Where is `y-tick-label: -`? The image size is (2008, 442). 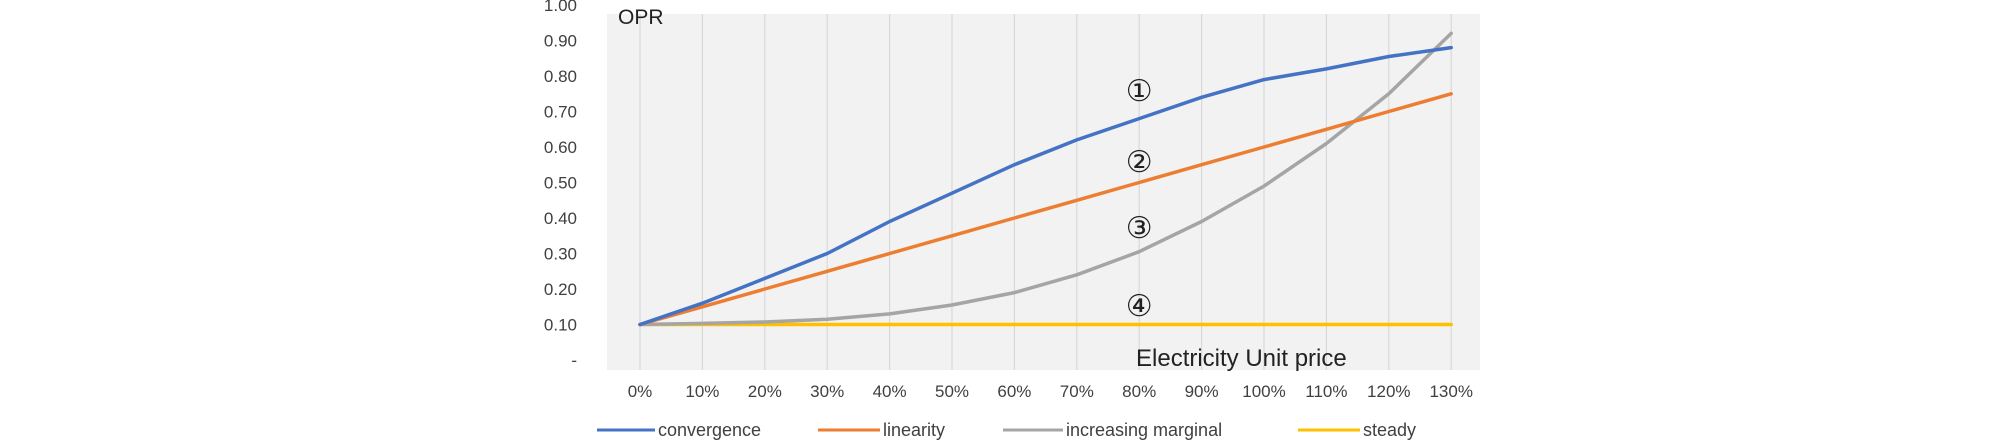 y-tick-label: - is located at coordinates (574, 360).